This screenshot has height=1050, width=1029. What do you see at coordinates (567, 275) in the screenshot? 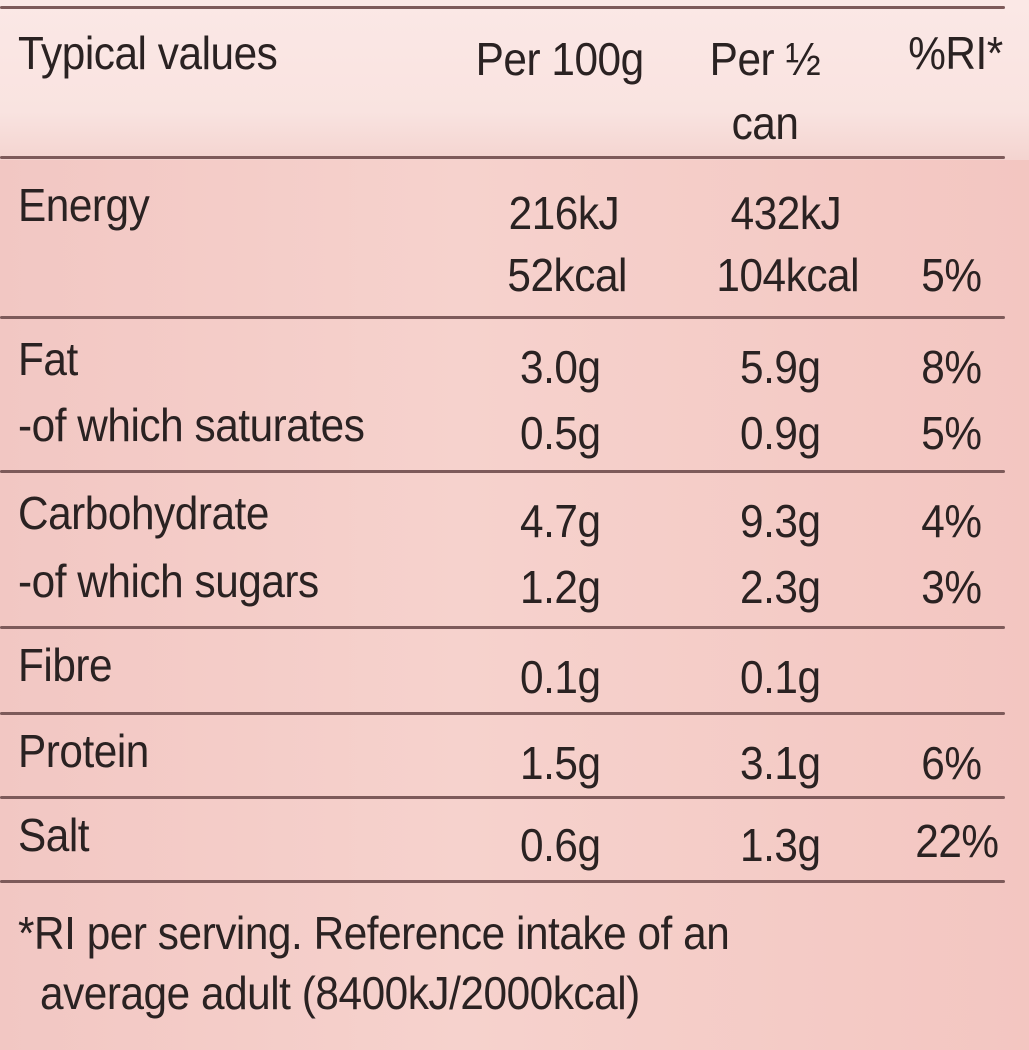
I see `row-energy-per100-kcal: 52kcal` at bounding box center [567, 275].